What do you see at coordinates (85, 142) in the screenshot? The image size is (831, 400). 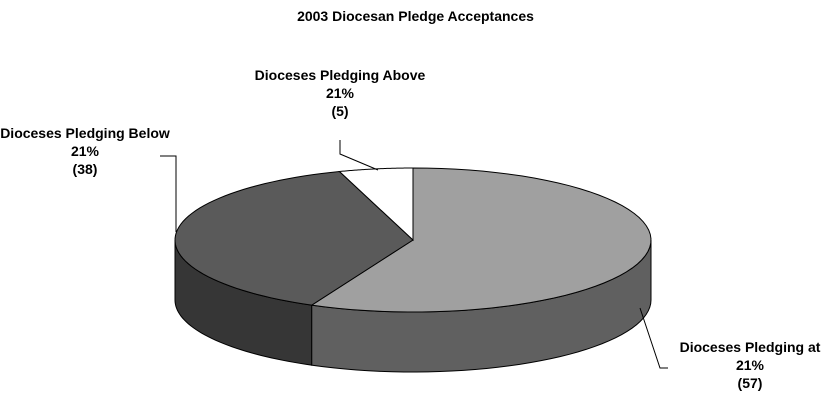 I see `category-label: Dioceses Pledging Below 21%` at bounding box center [85, 142].